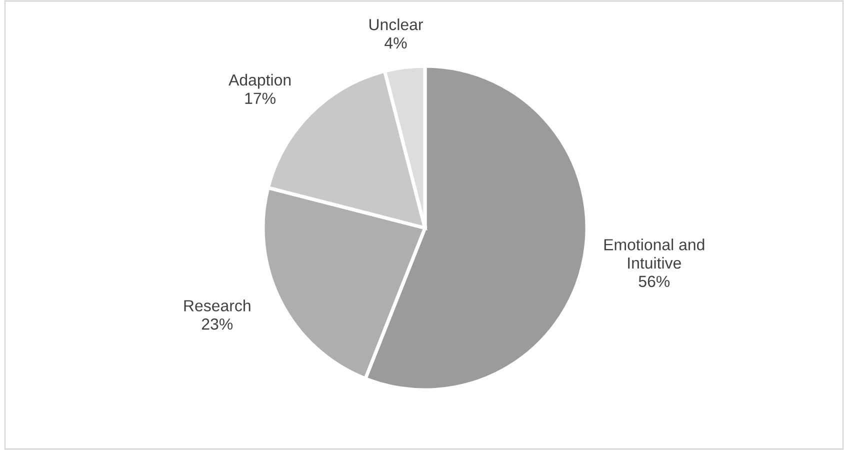  I want to click on slice-label: Adaption, so click(259, 81).